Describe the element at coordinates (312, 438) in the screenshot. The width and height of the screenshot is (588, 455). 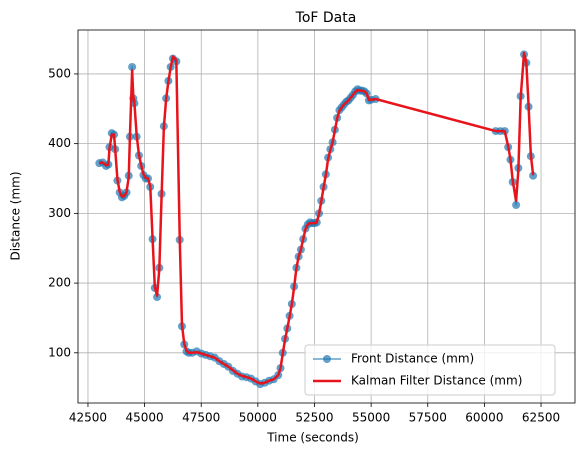
I see `x-axis-label: Time (seconds)` at that location.